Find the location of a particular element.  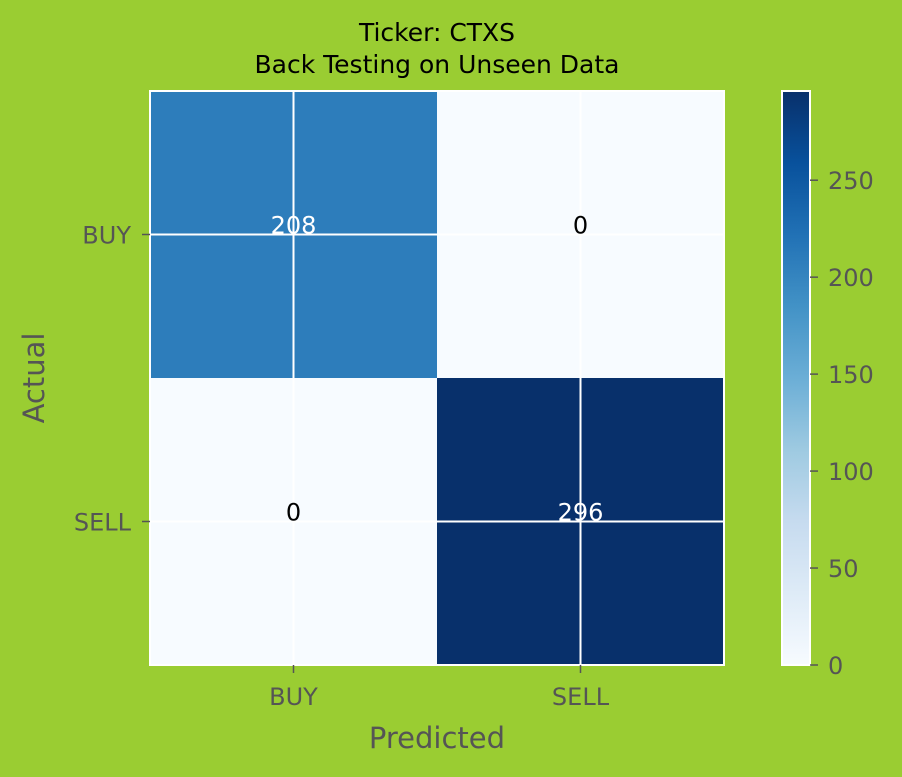

colorbar is located at coordinates (796, 378).